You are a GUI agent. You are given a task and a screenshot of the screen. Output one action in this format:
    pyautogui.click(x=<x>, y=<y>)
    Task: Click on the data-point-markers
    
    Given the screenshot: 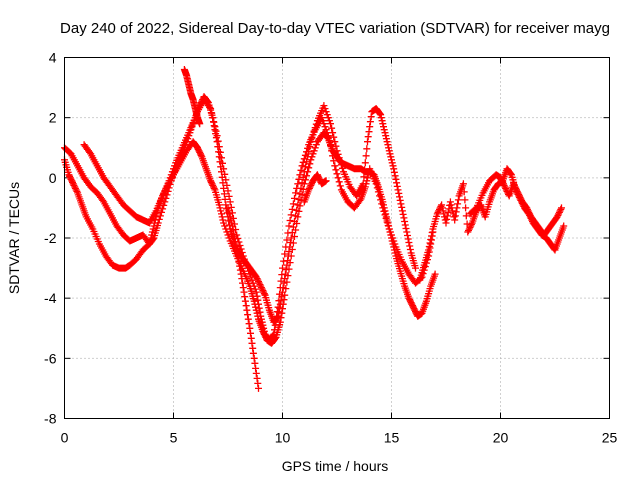 What is the action you would take?
    pyautogui.click(x=515, y=205)
    